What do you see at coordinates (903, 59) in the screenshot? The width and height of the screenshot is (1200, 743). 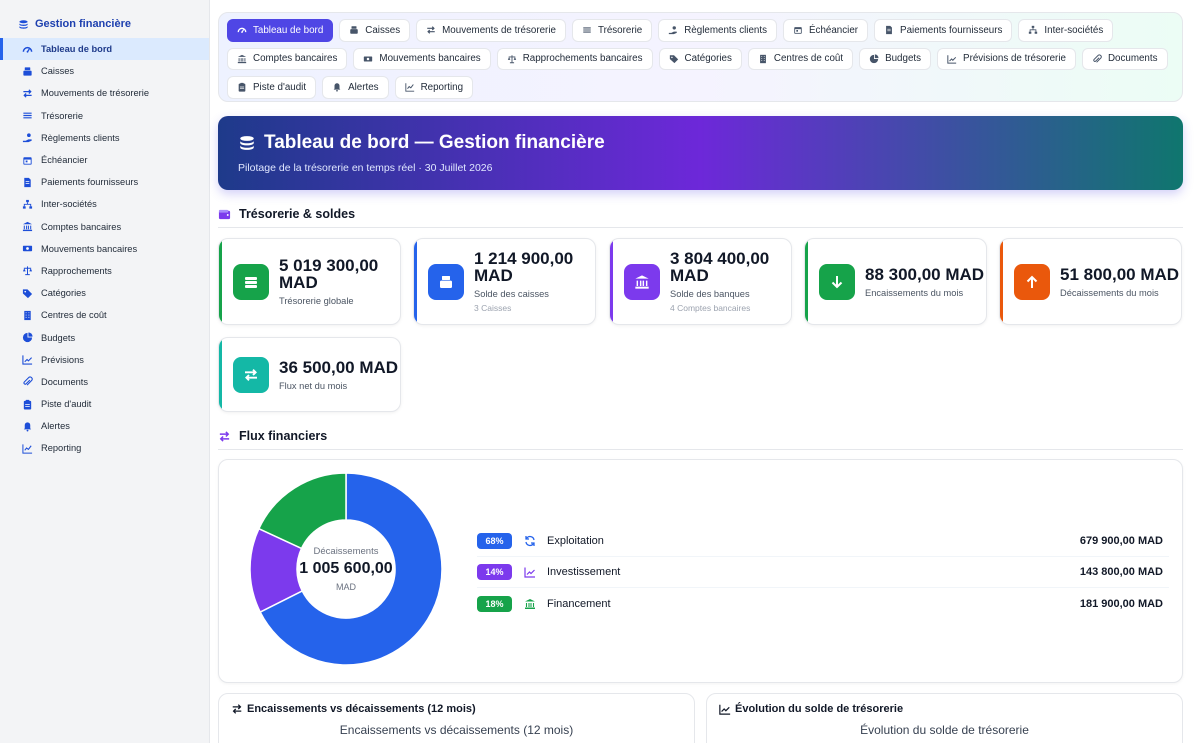 I see `tab-label: Budgets` at bounding box center [903, 59].